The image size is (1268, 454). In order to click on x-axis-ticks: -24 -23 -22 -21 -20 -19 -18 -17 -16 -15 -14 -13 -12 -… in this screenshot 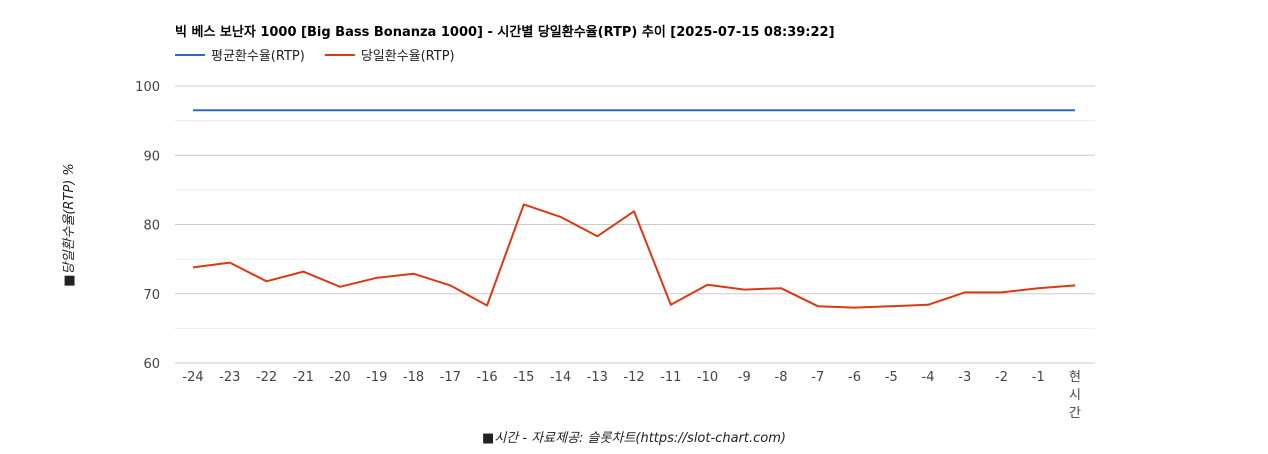, I will do `click(631, 395)`.